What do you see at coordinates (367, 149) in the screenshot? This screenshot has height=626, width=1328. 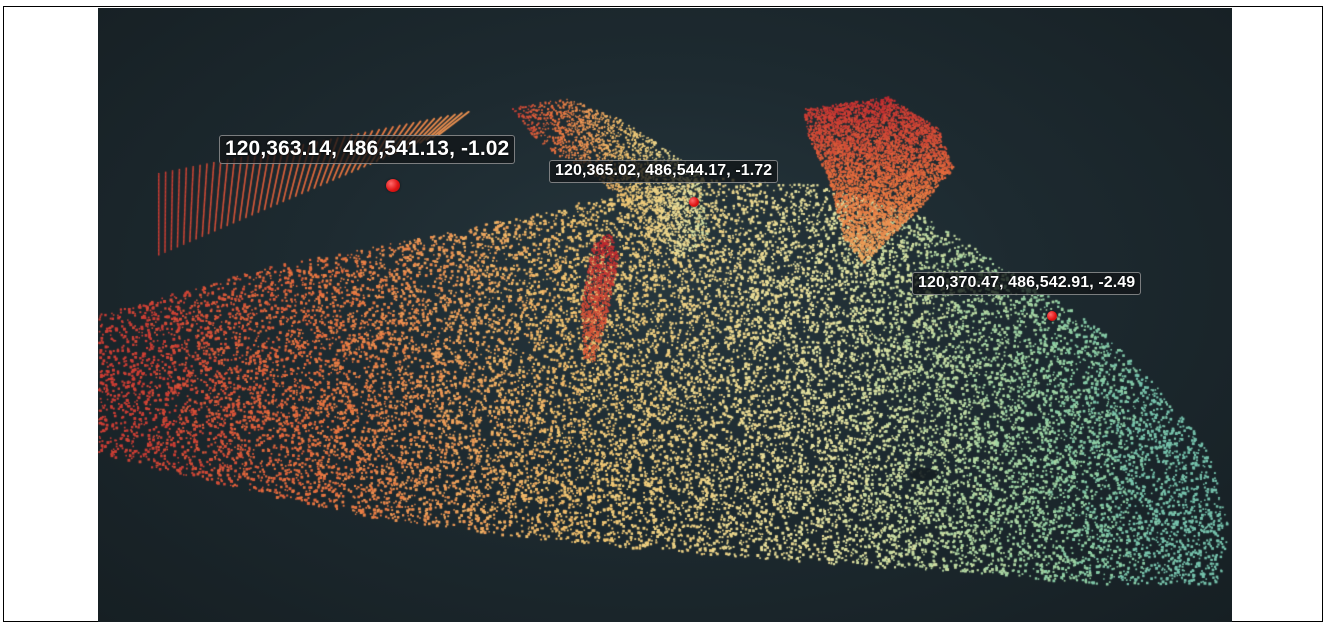 I see `measurement-label-1: 120,363.14, 486,541.13, -1.02` at bounding box center [367, 149].